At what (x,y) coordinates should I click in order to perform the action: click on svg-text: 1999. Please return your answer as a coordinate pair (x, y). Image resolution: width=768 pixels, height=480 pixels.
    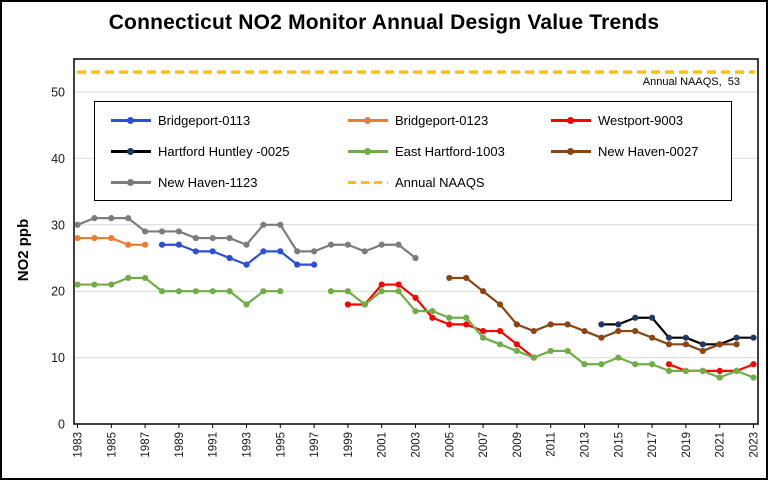
    Looking at the image, I should click on (349, 445).